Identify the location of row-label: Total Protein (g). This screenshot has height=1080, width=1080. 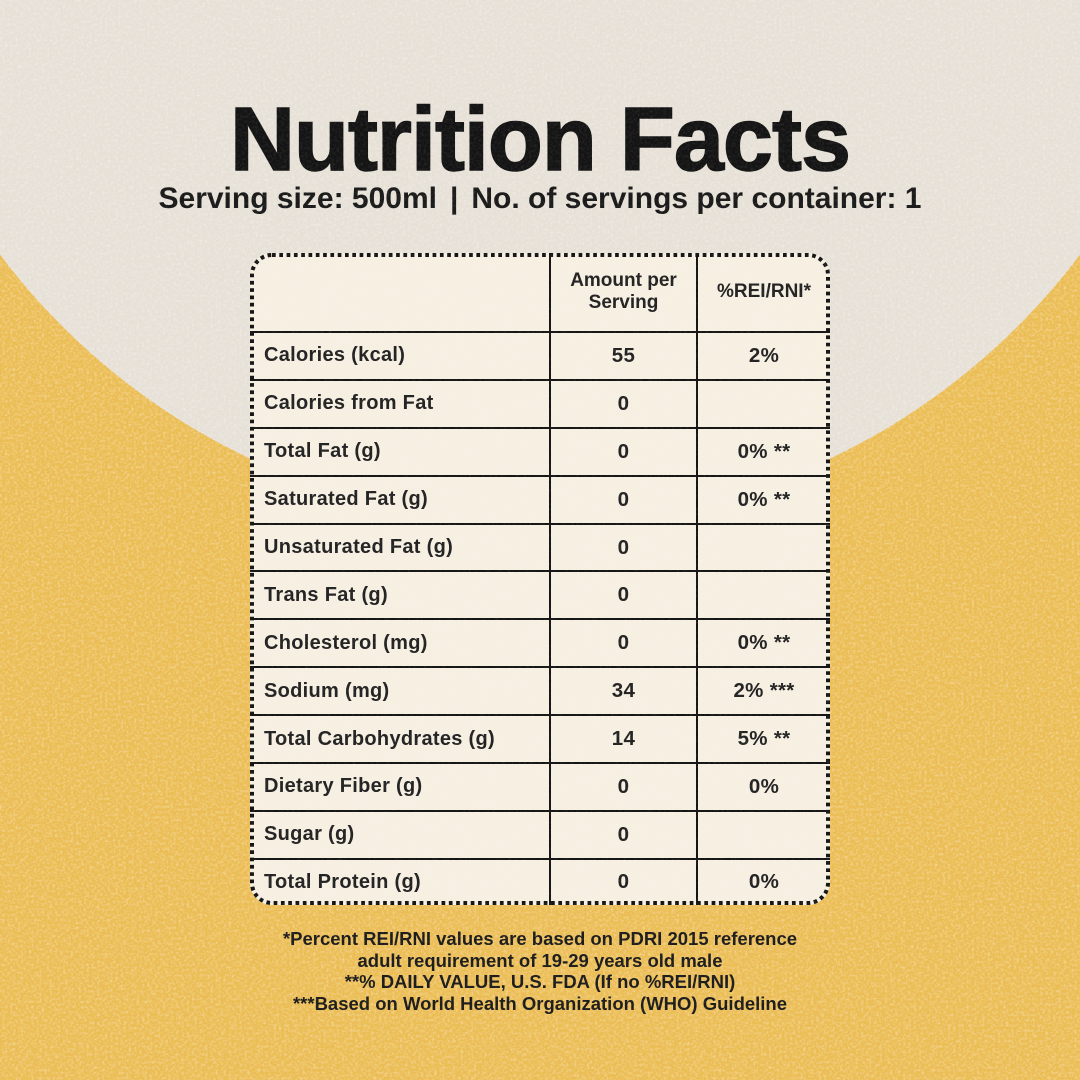
(400, 881).